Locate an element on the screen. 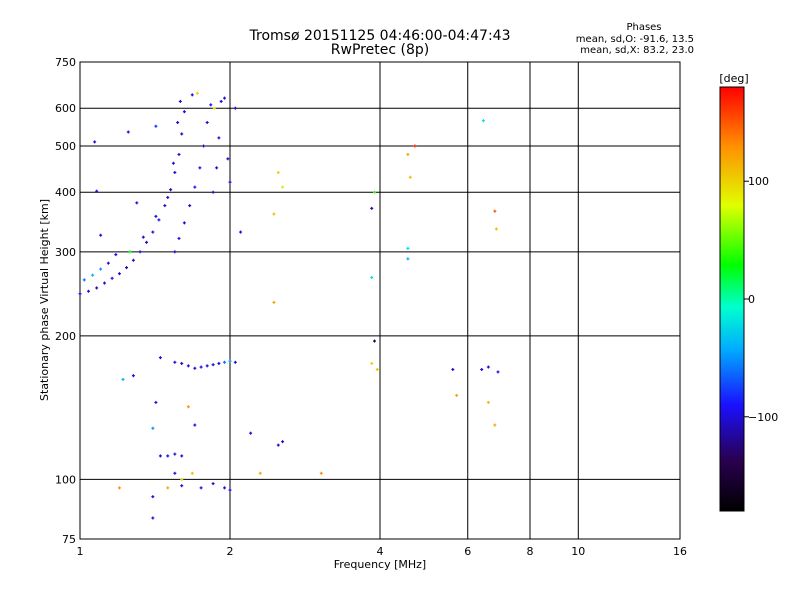 This screenshot has height=600, width=800. x-tick-label: 1 is located at coordinates (80, 551).